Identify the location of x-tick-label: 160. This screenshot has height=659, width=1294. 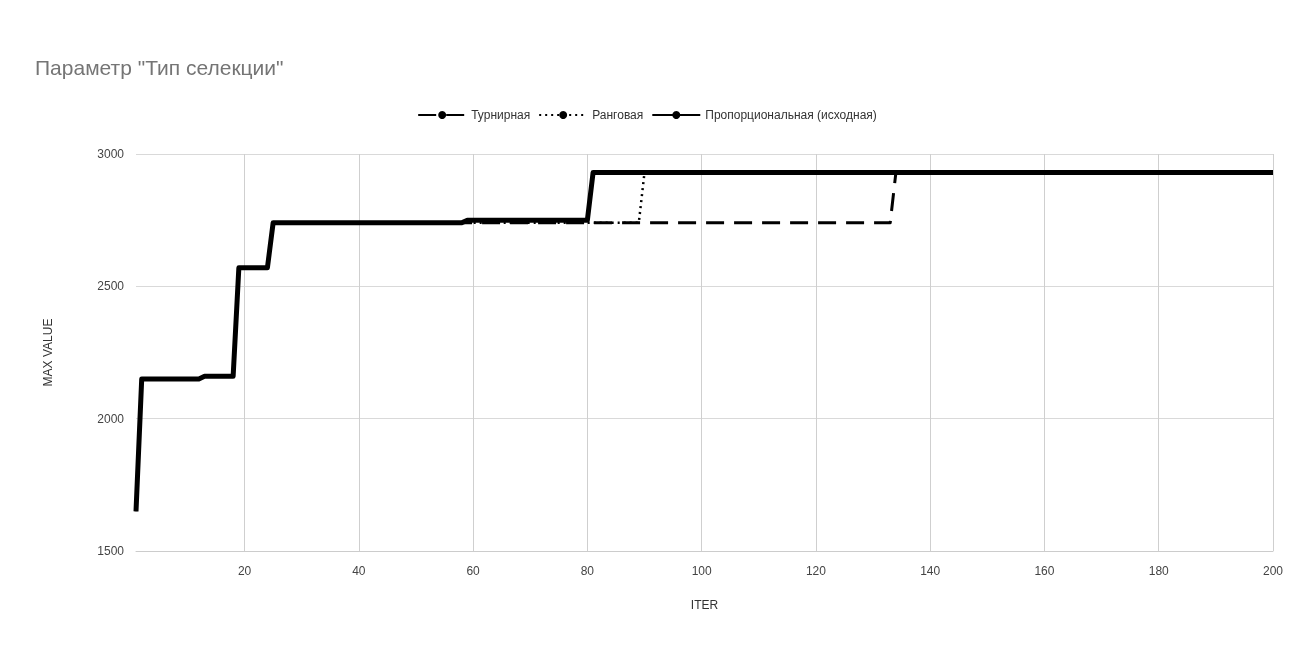
(1044, 571).